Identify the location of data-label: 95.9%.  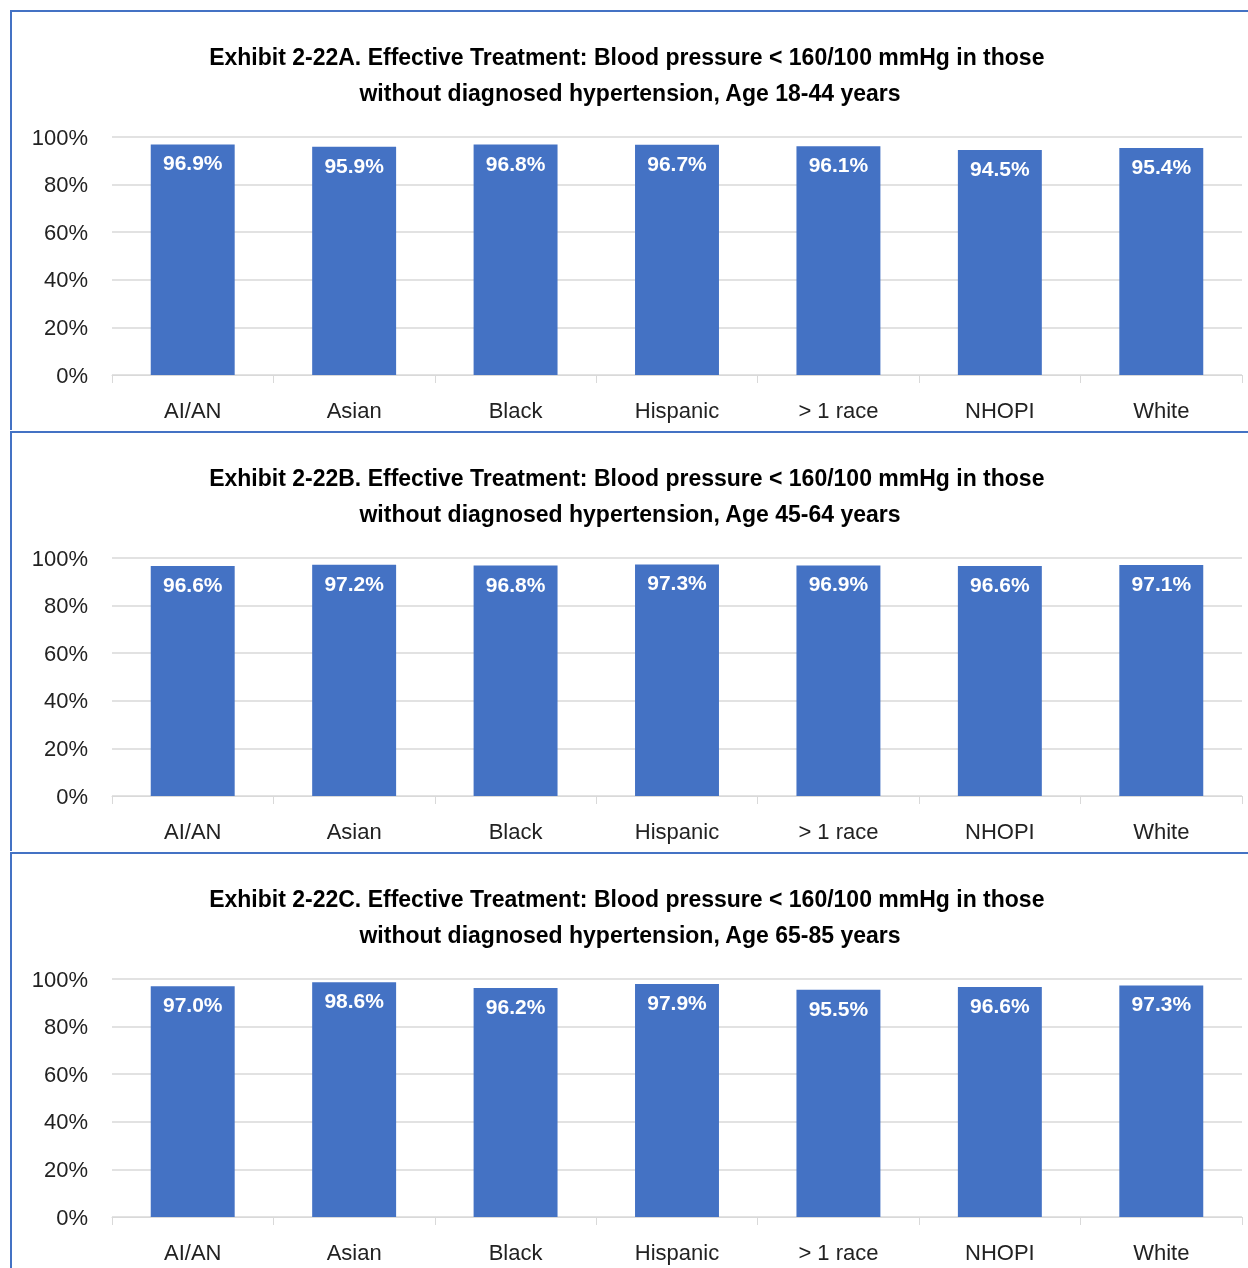
(354, 165).